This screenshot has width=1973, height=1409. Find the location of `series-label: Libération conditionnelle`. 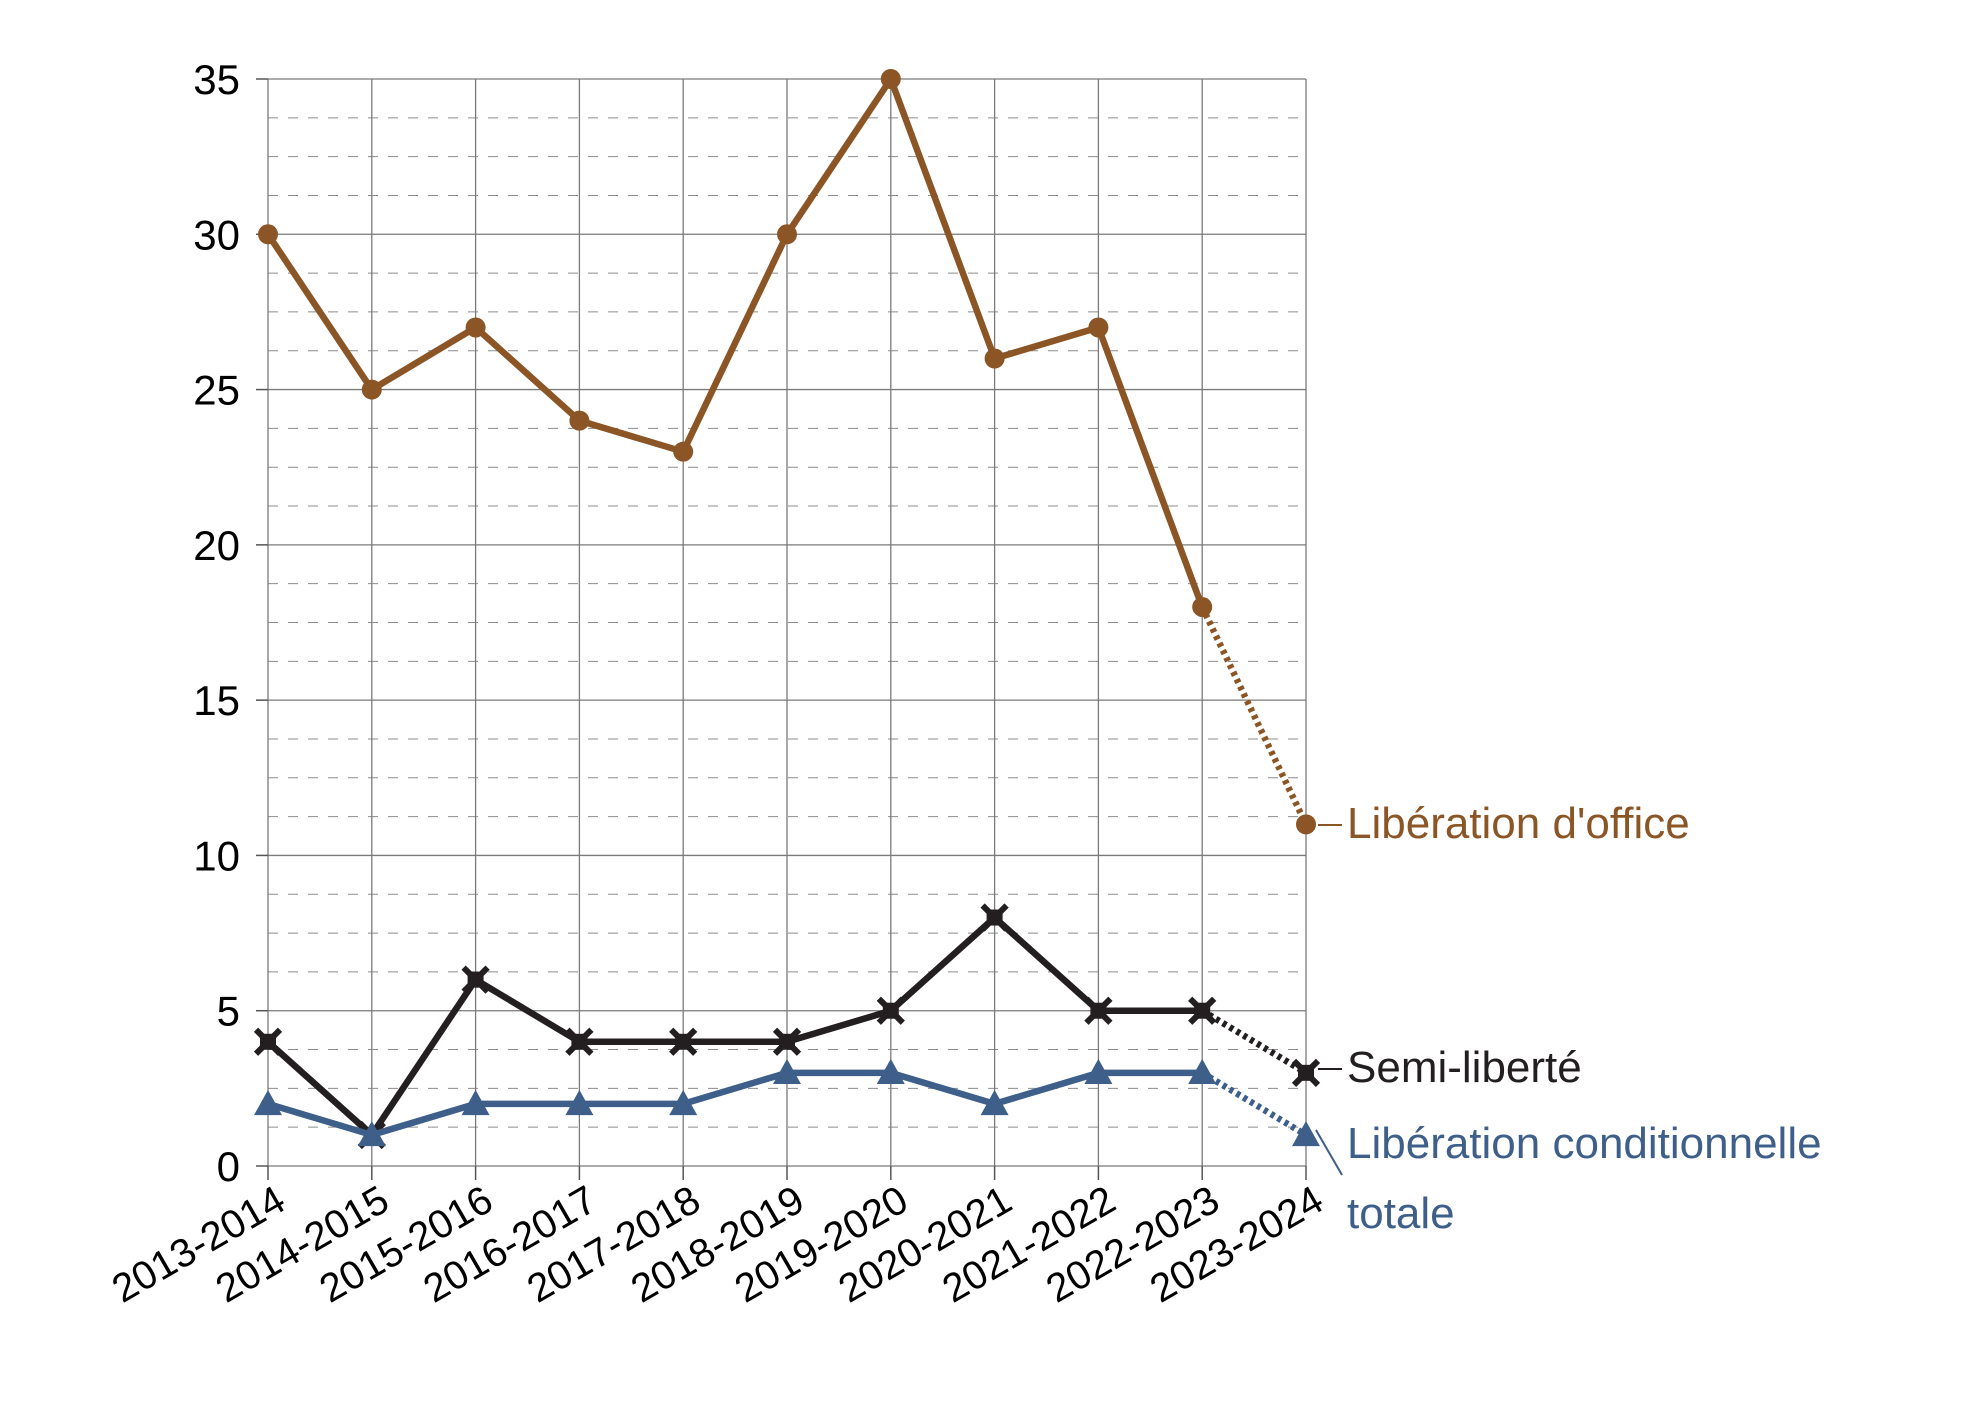

series-label: Libération conditionnelle is located at coordinates (1584, 1143).